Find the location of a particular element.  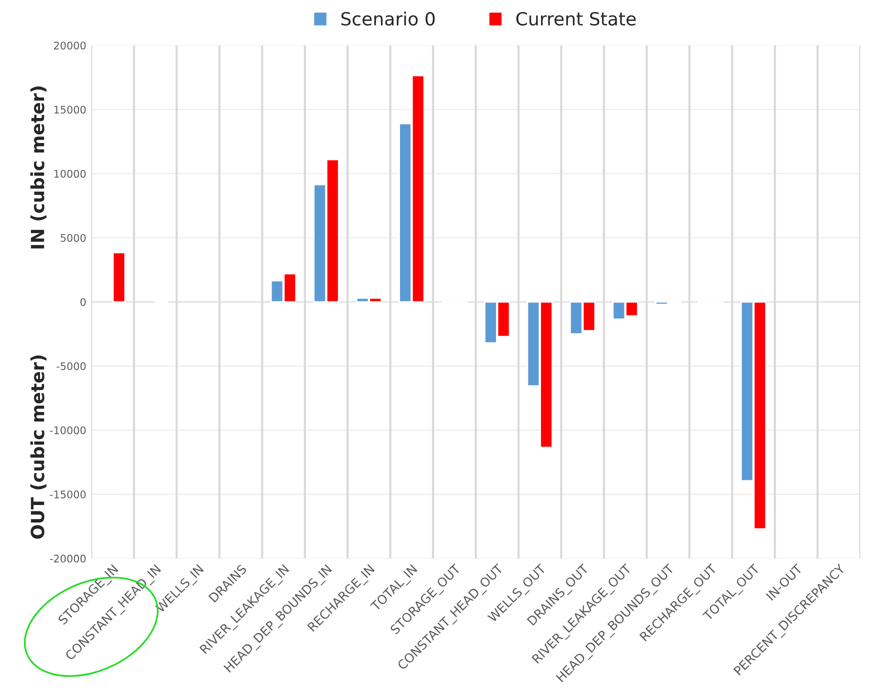

text: OUT (cubic meter) is located at coordinates (38, 447).